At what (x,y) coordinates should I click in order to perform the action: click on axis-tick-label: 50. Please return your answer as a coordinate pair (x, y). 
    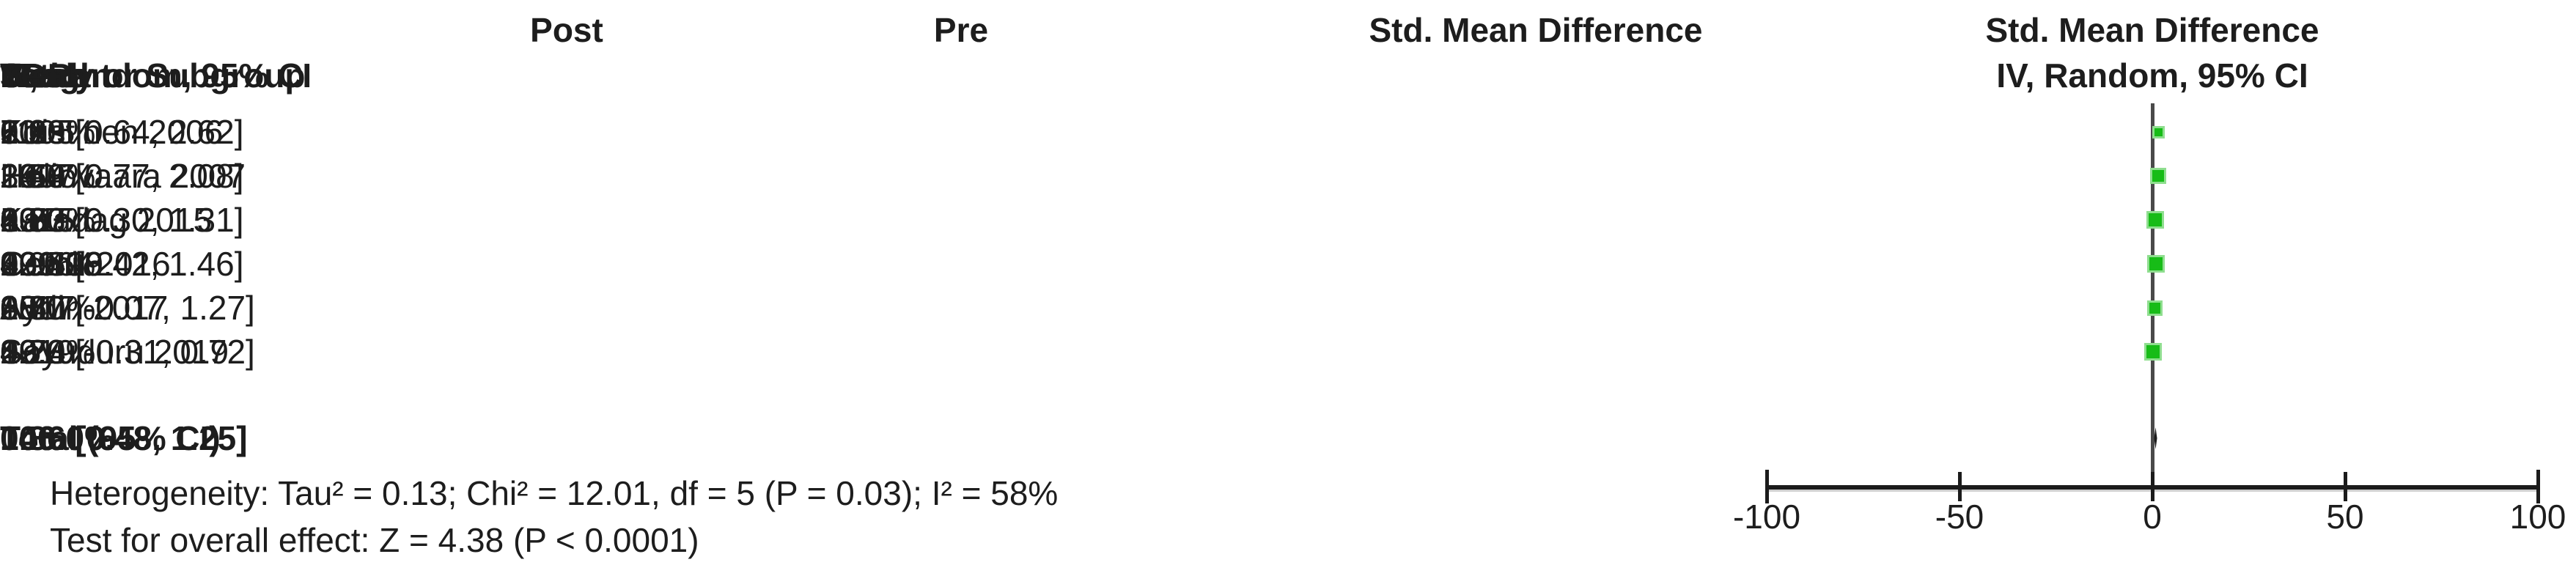
    Looking at the image, I should click on (2345, 517).